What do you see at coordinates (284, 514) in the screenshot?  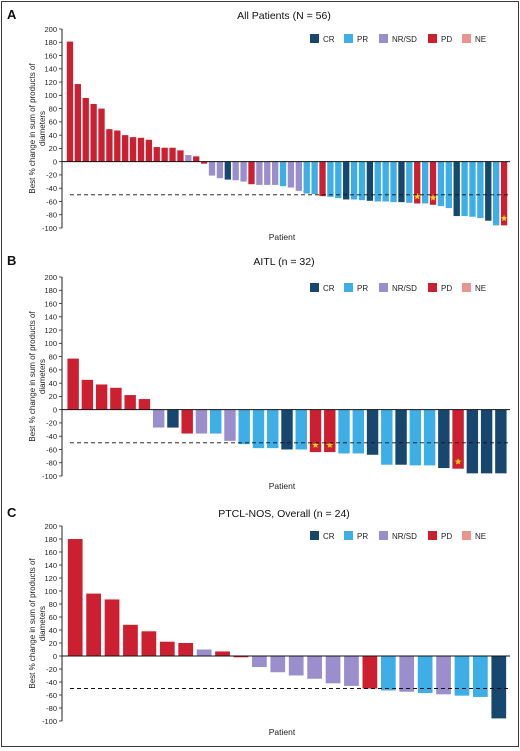 I see `panel-title: PTCL-NOS, Overall (n = 24)` at bounding box center [284, 514].